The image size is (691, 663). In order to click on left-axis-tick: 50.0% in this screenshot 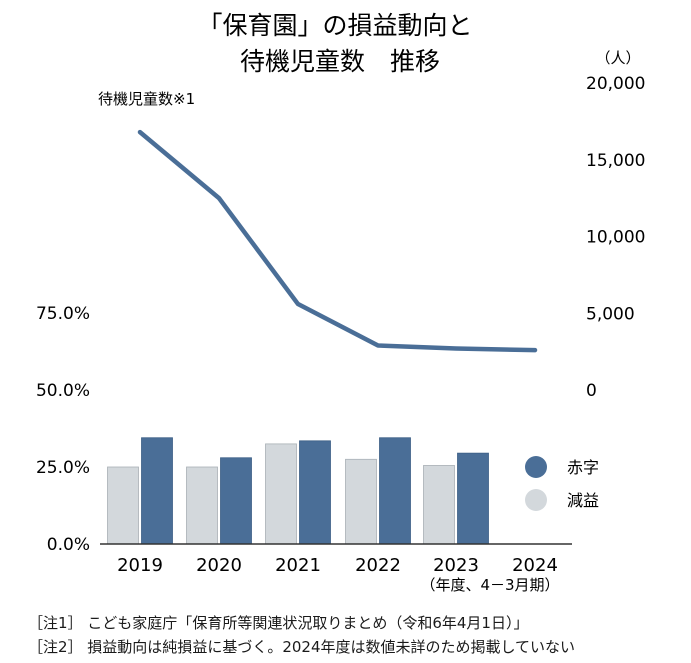, I will do `click(63, 391)`.